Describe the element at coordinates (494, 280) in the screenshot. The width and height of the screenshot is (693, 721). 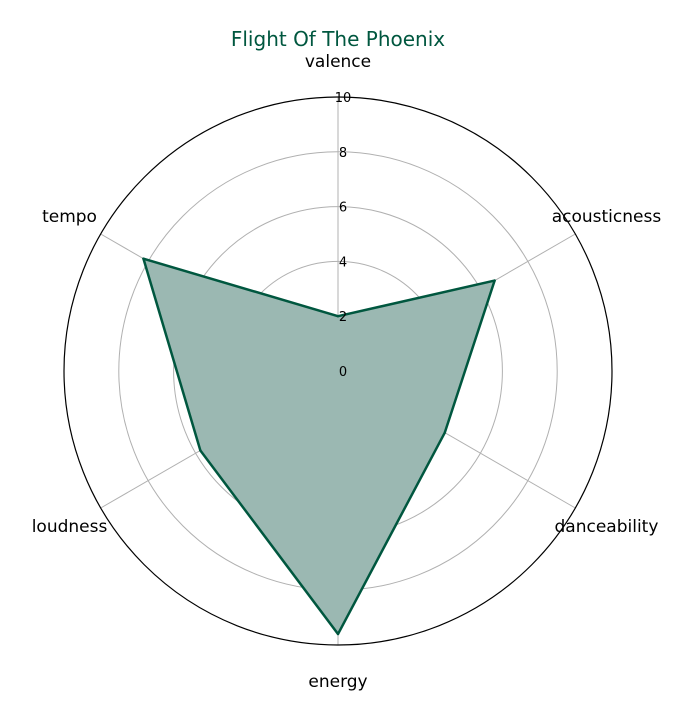
I see `data-point-acousticness` at that location.